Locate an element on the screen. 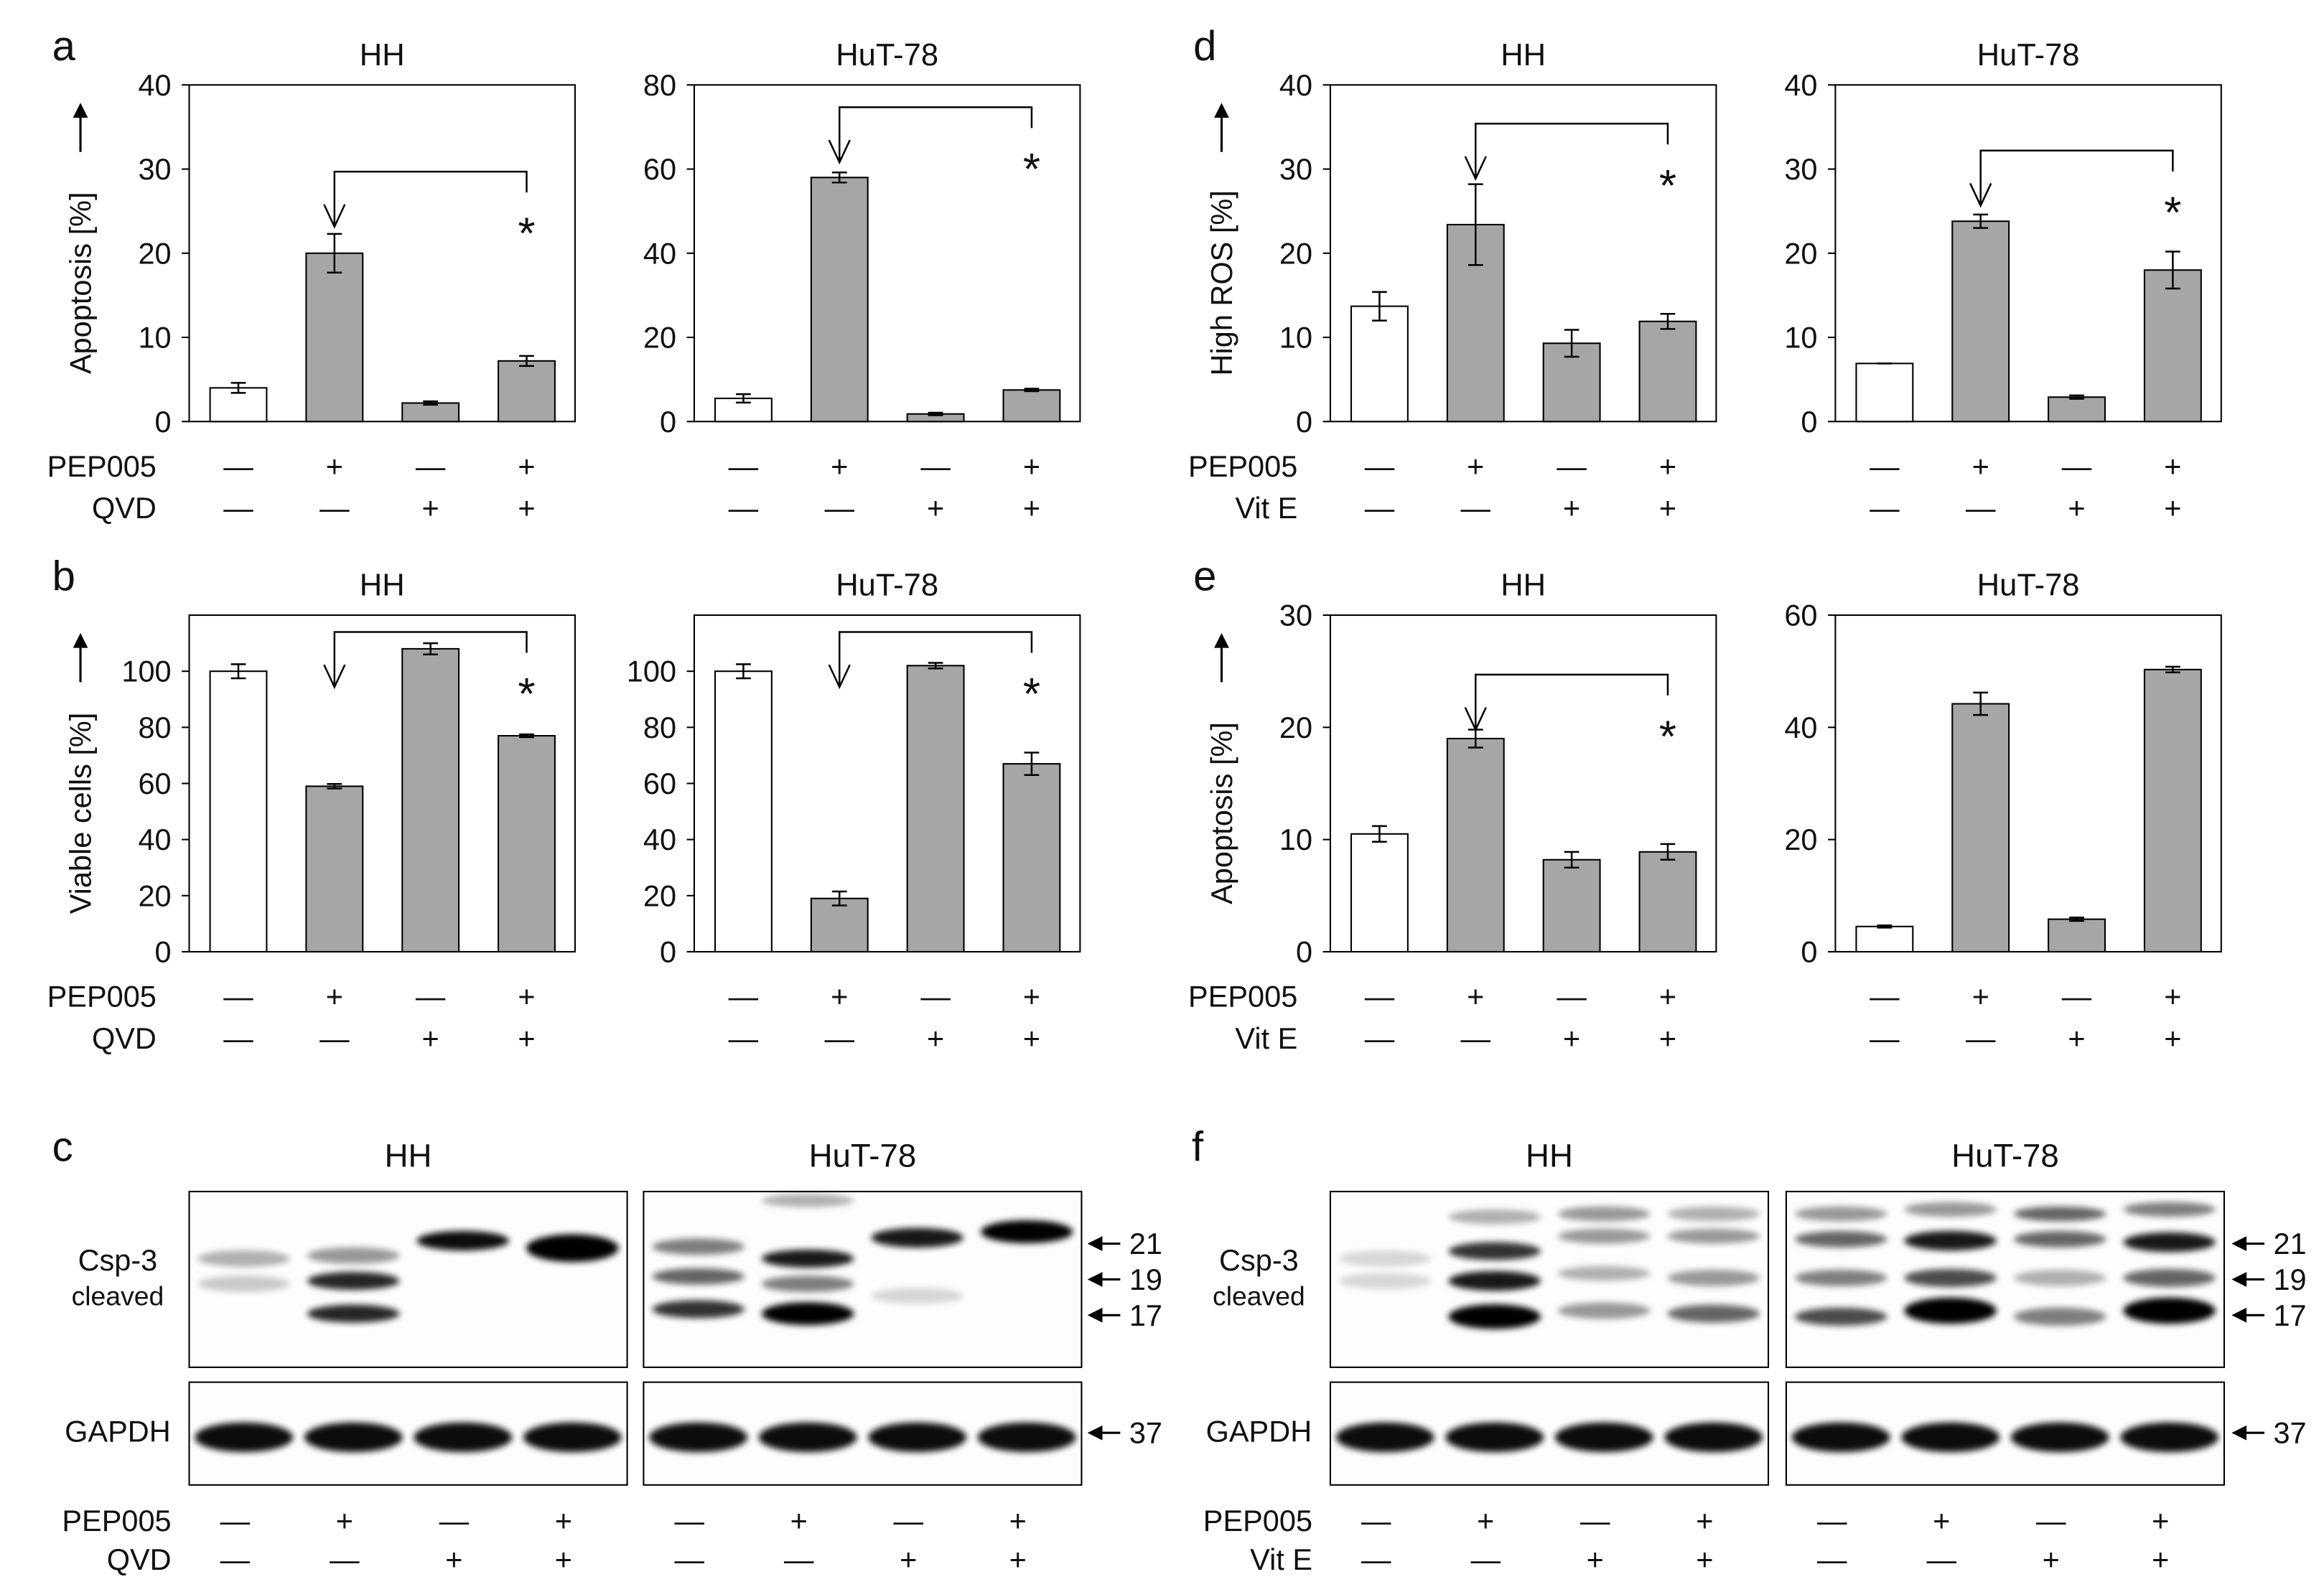 Image resolution: width=2324 pixels, height=1587 pixels. panel-letter: a is located at coordinates (64, 46).